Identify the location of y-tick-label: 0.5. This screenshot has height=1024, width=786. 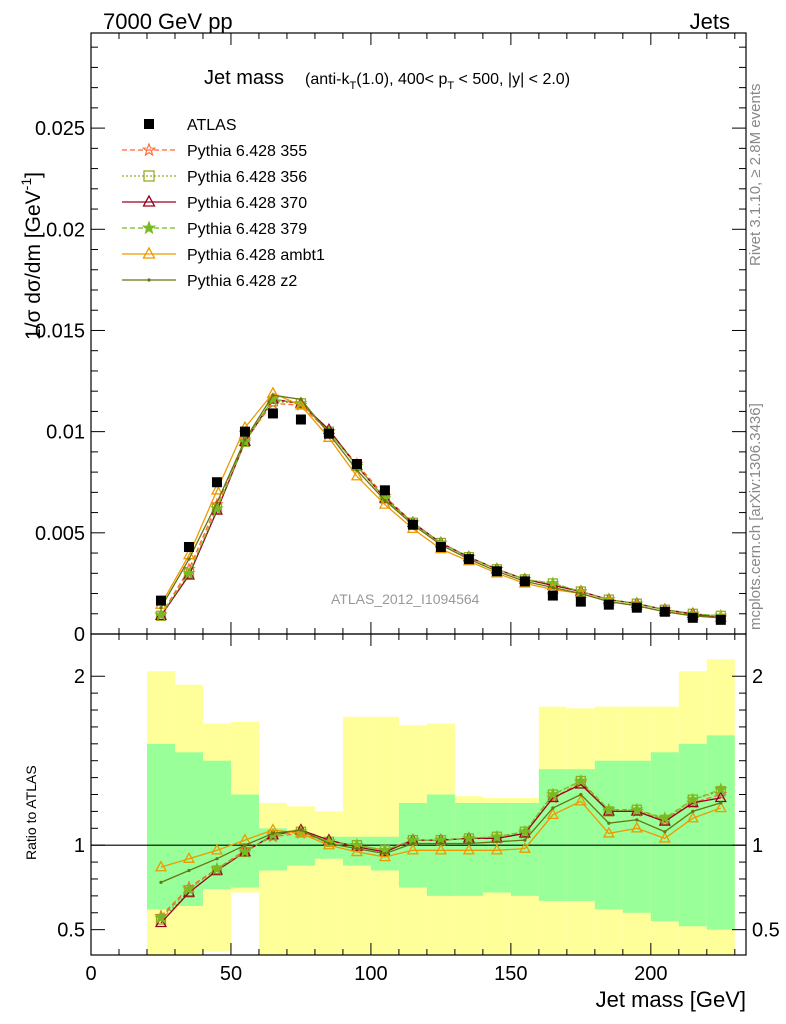
(71, 931).